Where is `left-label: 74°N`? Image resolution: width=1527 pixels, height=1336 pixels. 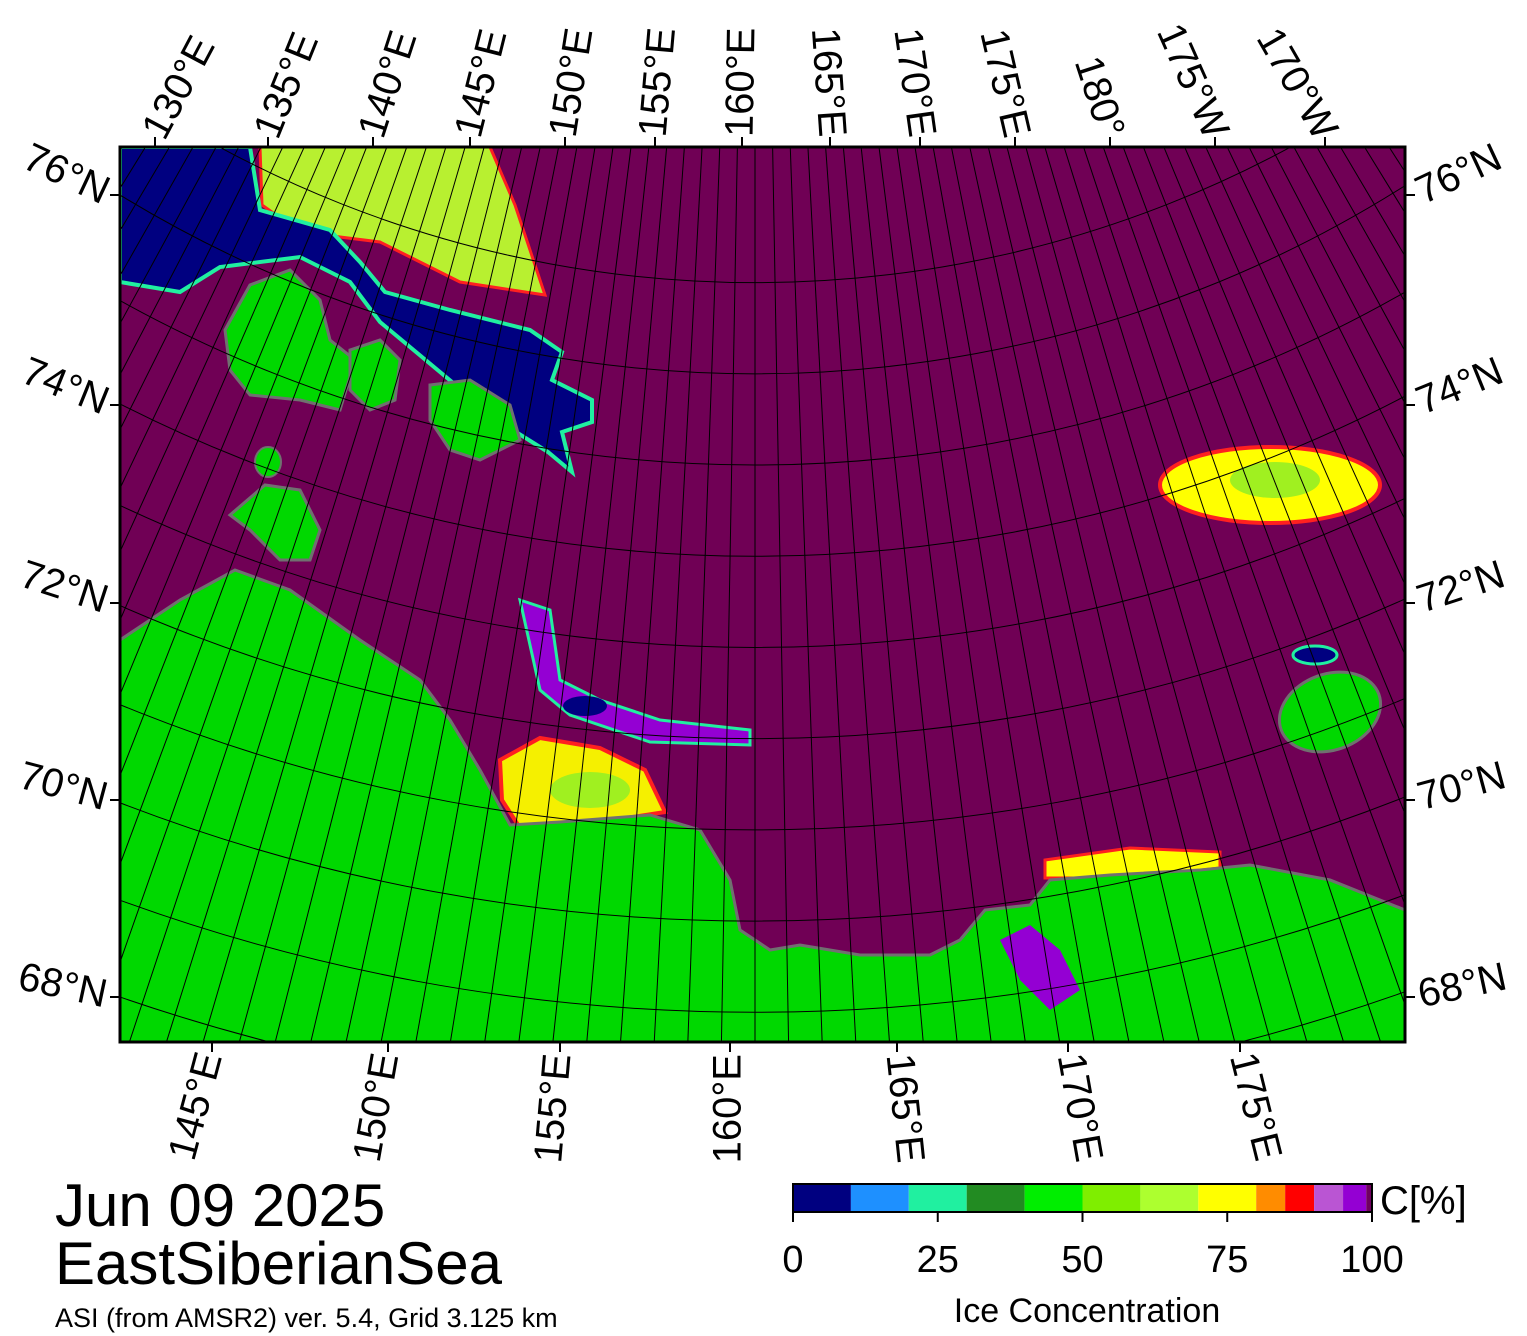 left-label: 74°N is located at coordinates (65, 386).